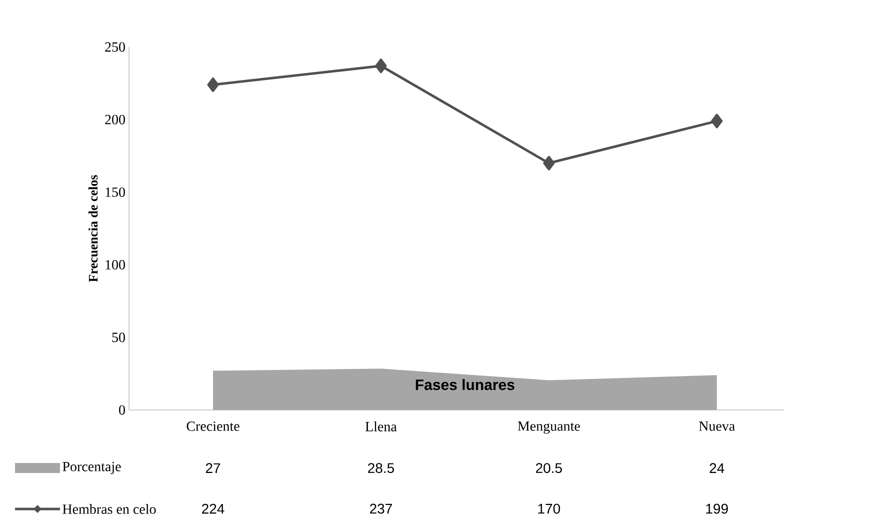  What do you see at coordinates (93, 228) in the screenshot?
I see `y-axis-title: Frecuencia de celos` at bounding box center [93, 228].